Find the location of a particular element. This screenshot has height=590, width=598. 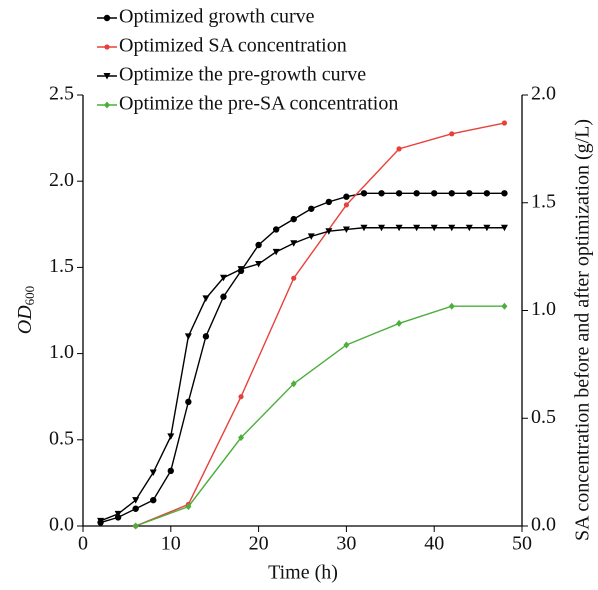

y-tick-label: 2.5 is located at coordinates (61, 94).